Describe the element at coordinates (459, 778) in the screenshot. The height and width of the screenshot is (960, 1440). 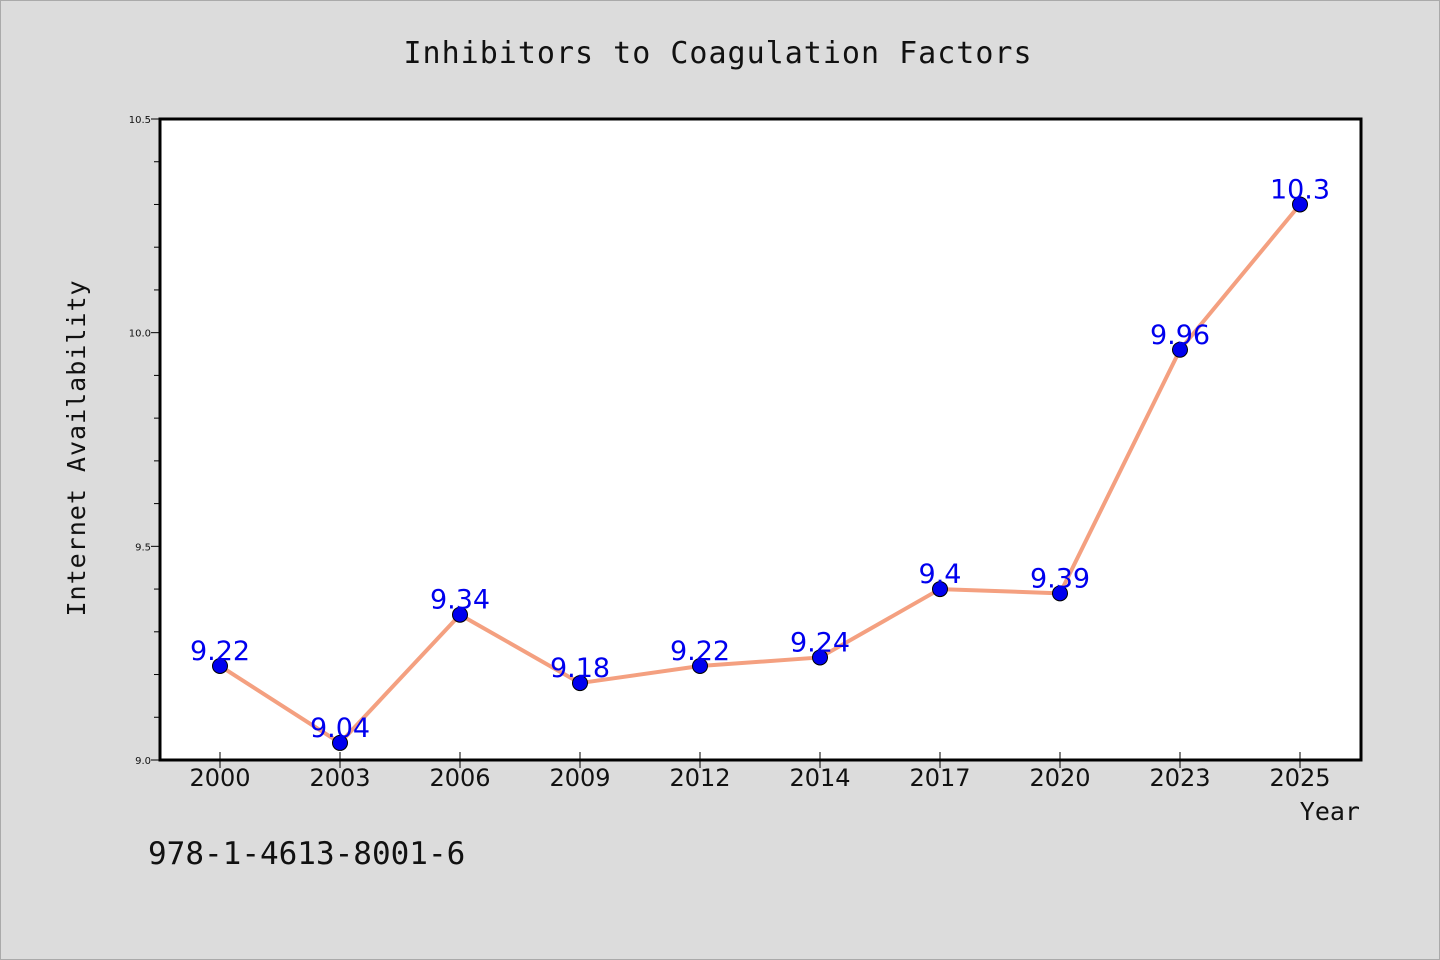
I see `x-tick-label: 2006` at that location.